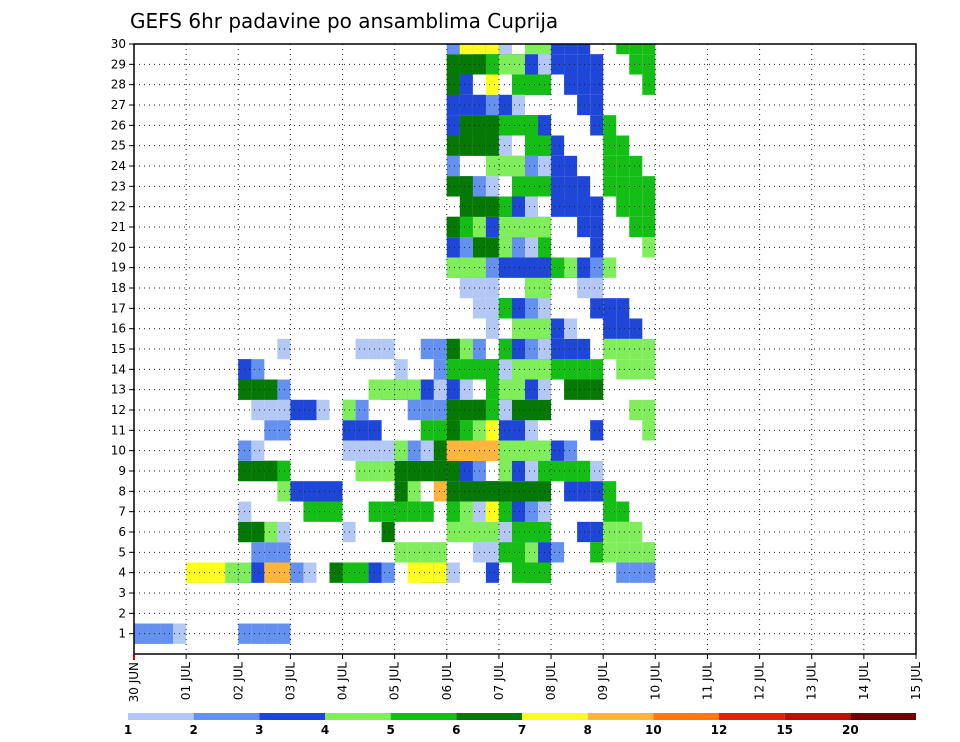  I want to click on y-tick-label: 9, so click(122, 471).